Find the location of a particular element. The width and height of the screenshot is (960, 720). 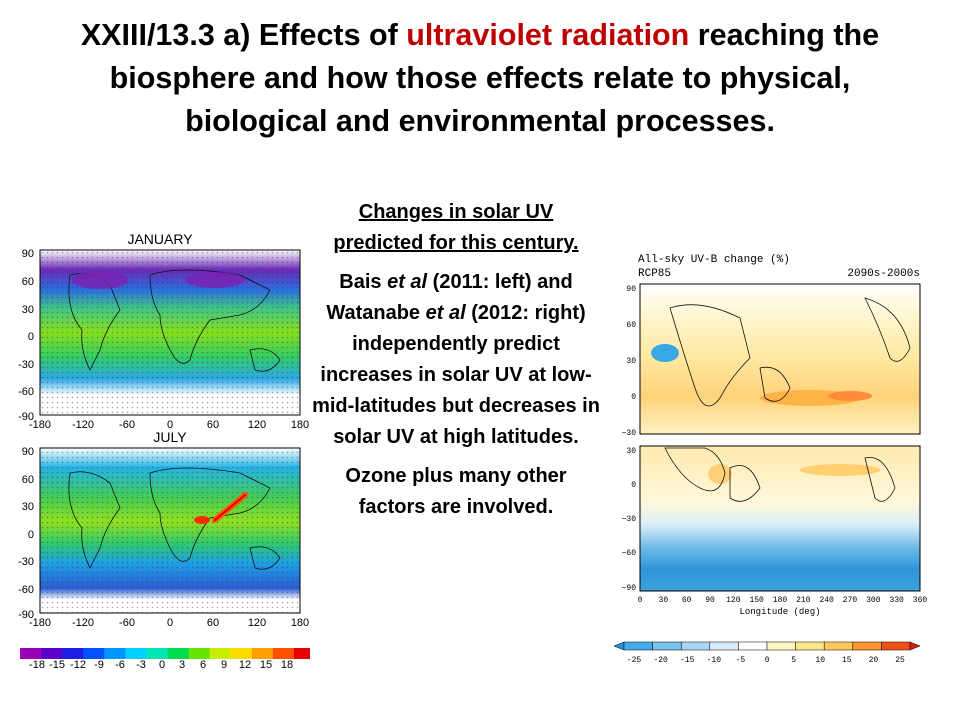

july-y-ticks: 90 60 30 0 -30 -60 -90 is located at coordinates (26, 533).